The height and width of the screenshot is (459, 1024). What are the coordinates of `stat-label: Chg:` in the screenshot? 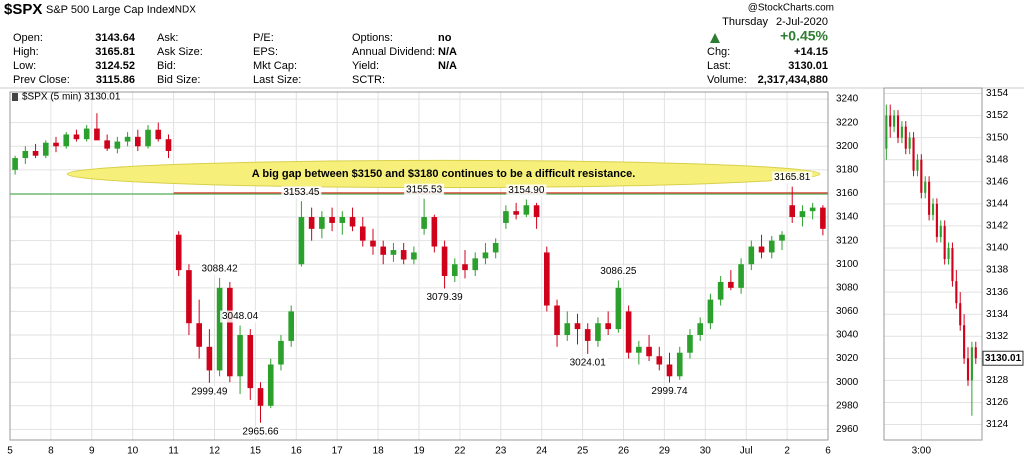 It's located at (718, 52).